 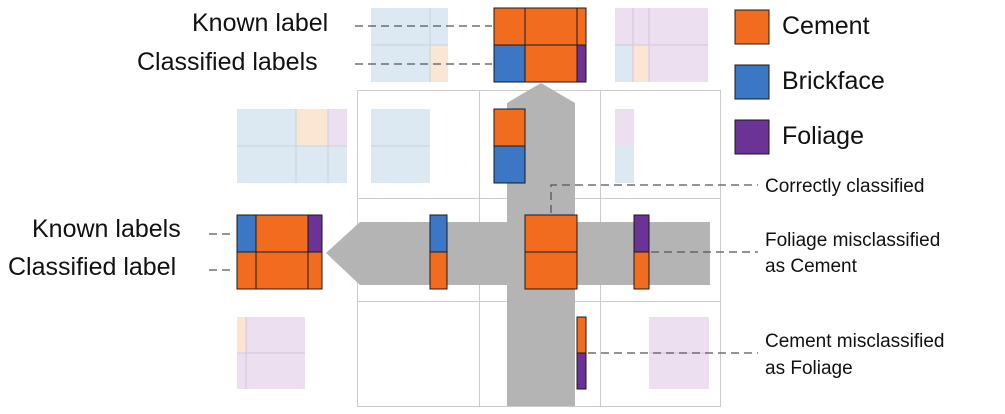 I want to click on highlighted-glyph-row2-col3, so click(x=641, y=252).